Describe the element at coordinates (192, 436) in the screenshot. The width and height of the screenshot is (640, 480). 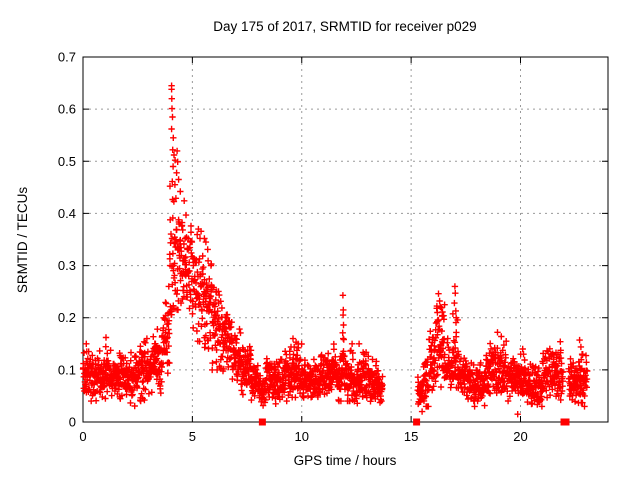
I see `x-tick-label: 5` at that location.